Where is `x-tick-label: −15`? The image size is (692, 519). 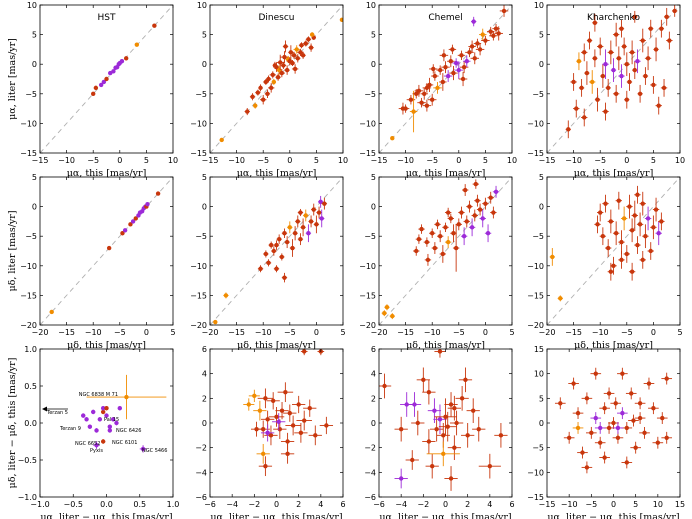
x-tick-label: −15 is located at coordinates (379, 160).